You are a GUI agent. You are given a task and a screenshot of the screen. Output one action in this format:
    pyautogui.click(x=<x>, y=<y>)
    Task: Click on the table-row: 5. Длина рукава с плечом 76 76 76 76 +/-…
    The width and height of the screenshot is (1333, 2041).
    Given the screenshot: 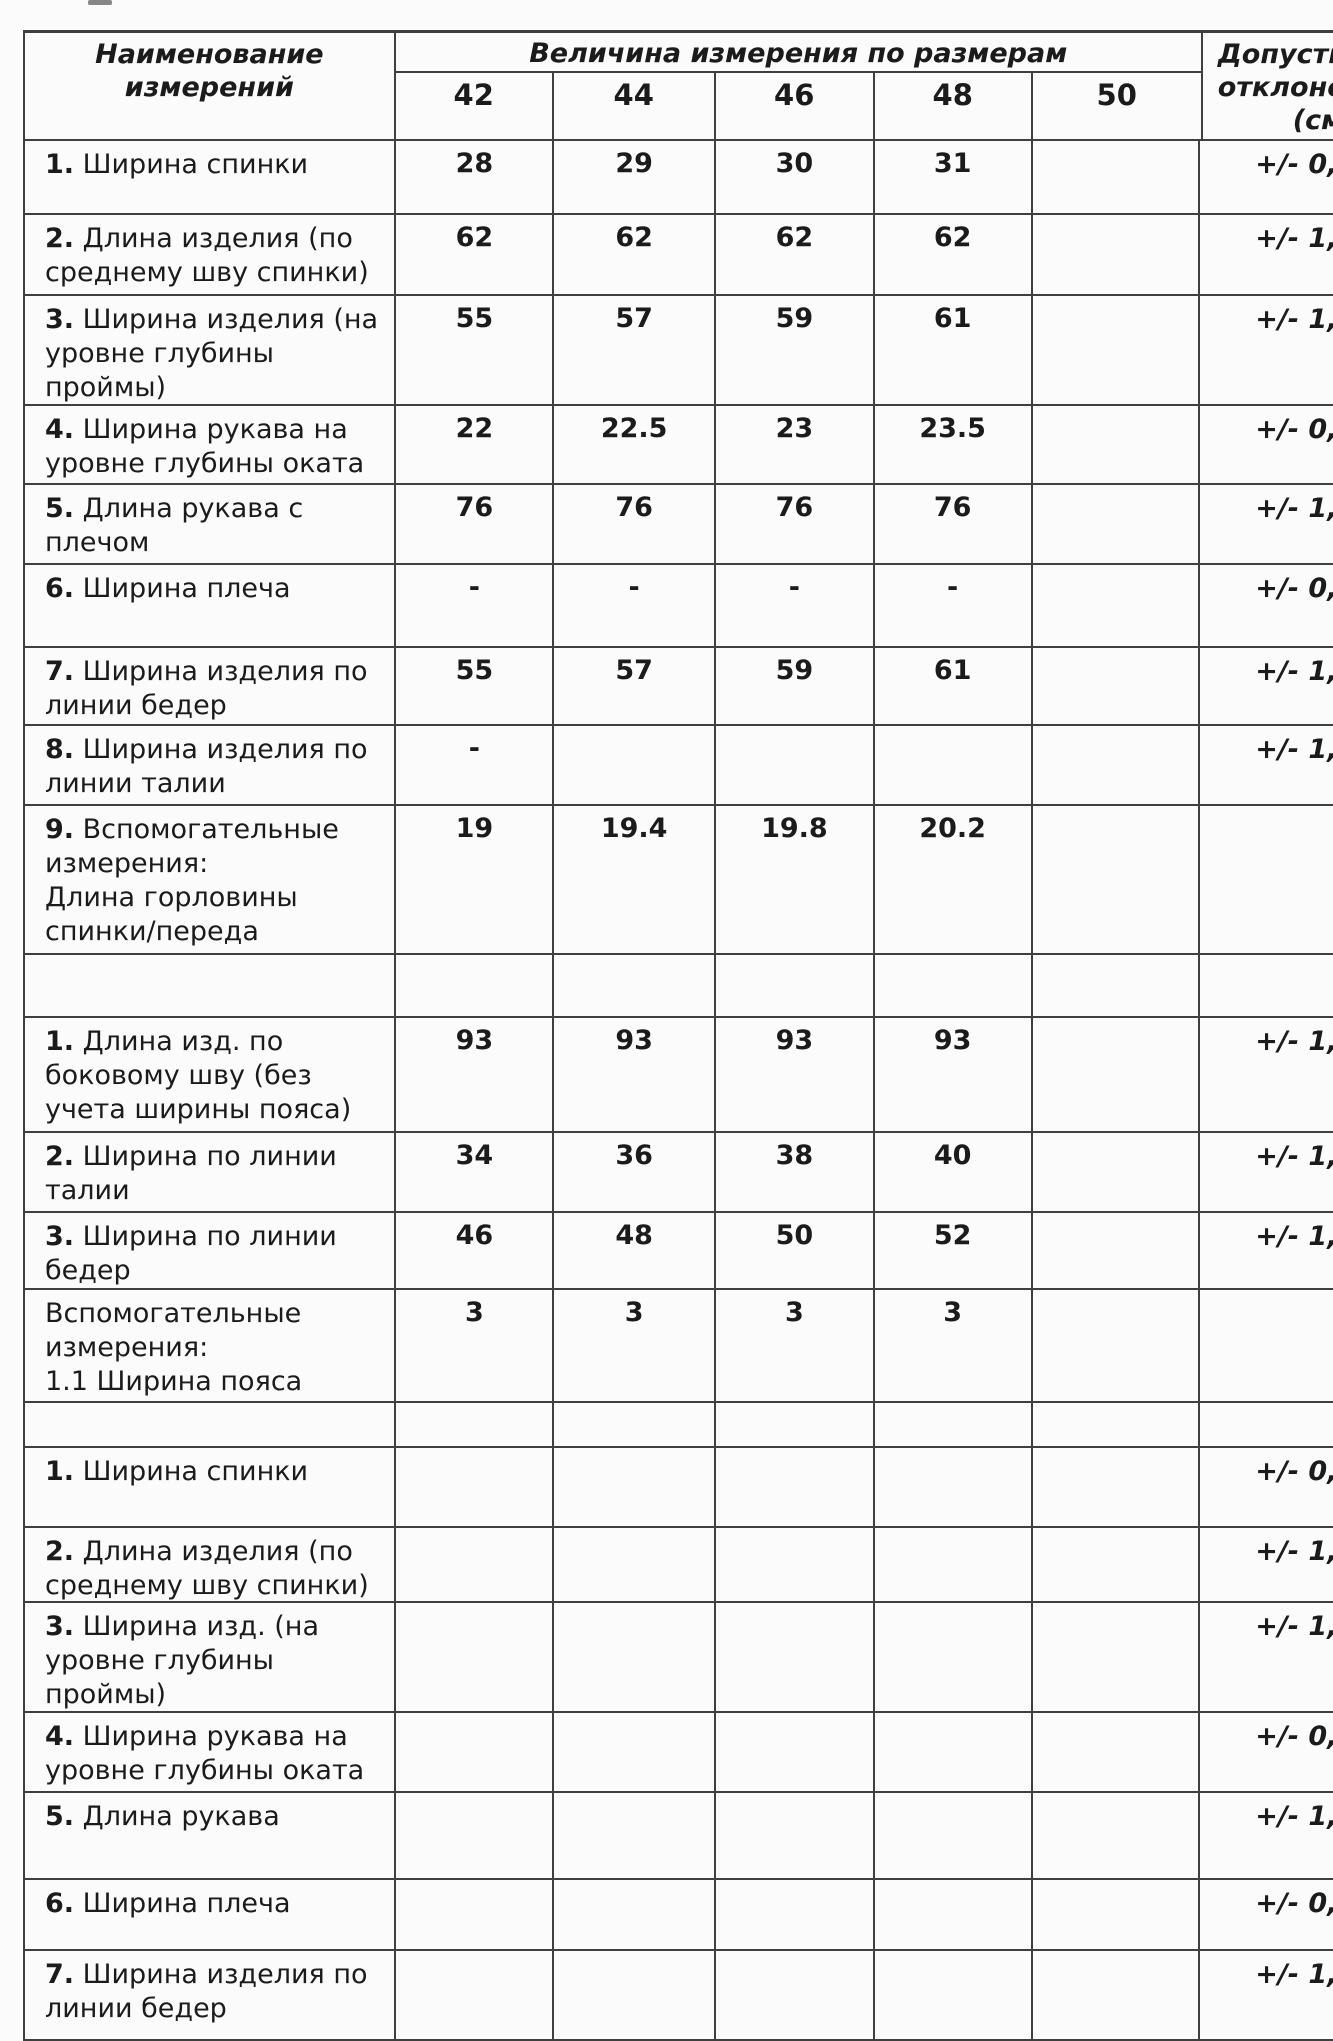 What is the action you would take?
    pyautogui.click(x=679, y=525)
    